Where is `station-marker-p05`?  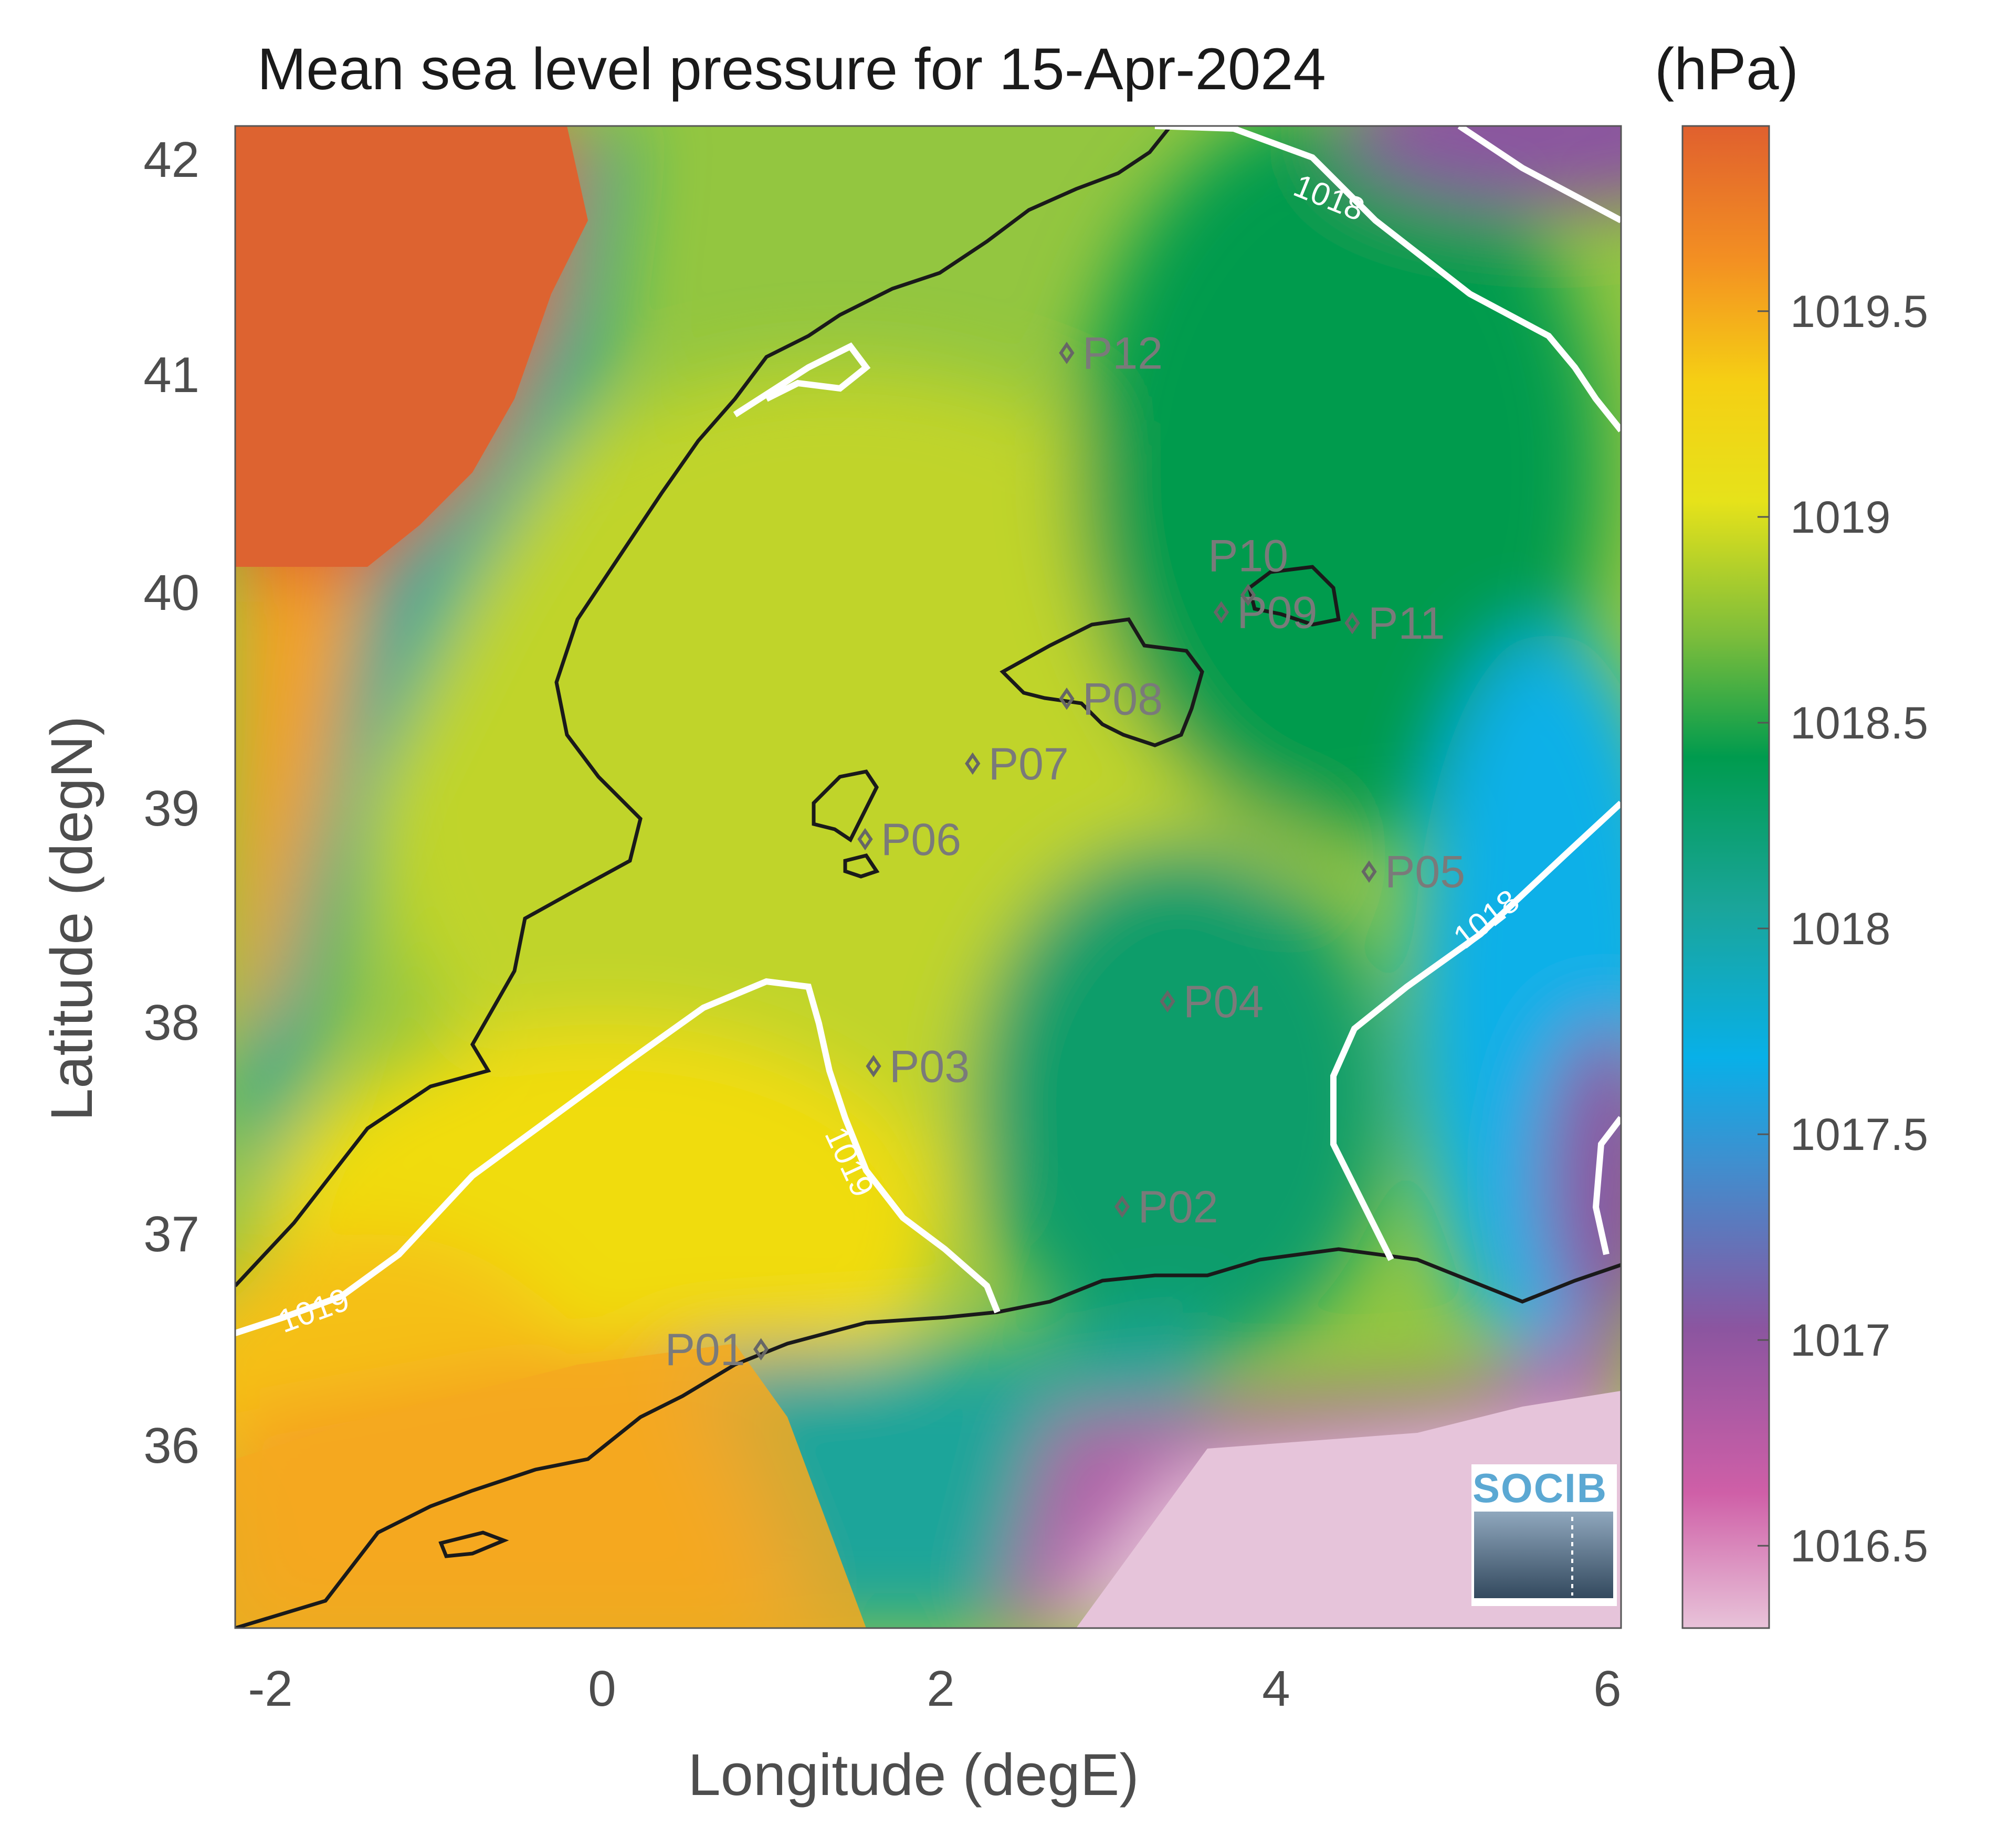
station-marker-p05 is located at coordinates (1369, 872).